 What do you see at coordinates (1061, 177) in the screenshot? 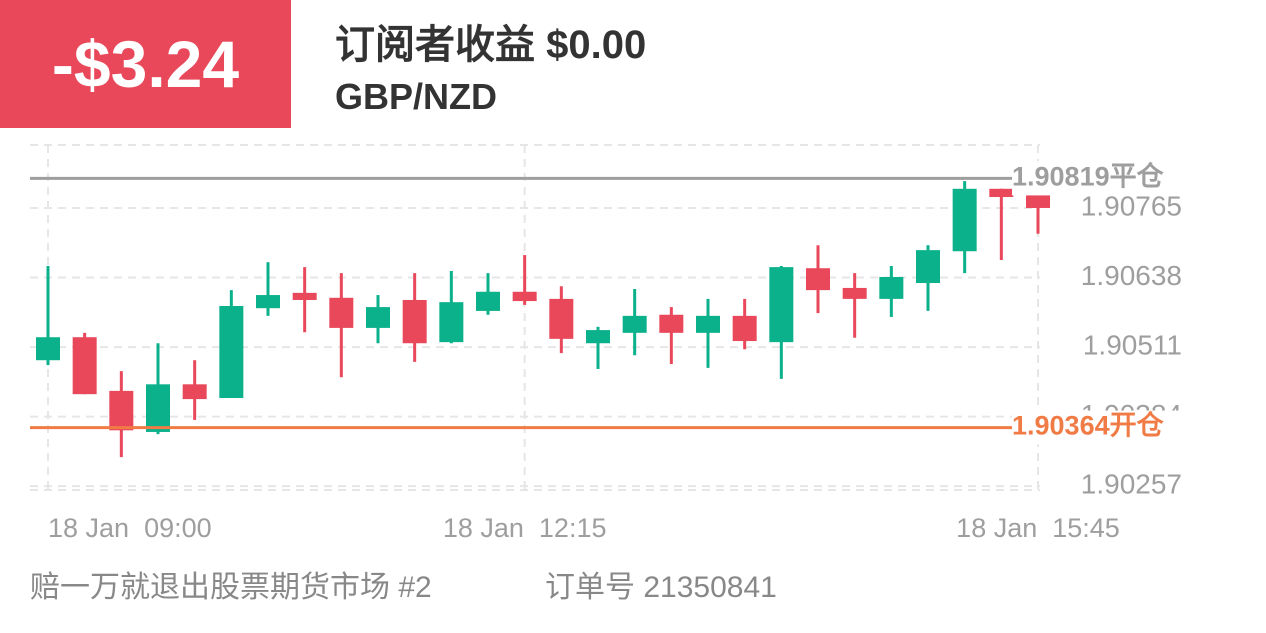
I see `reference-value: 1.90819` at bounding box center [1061, 177].